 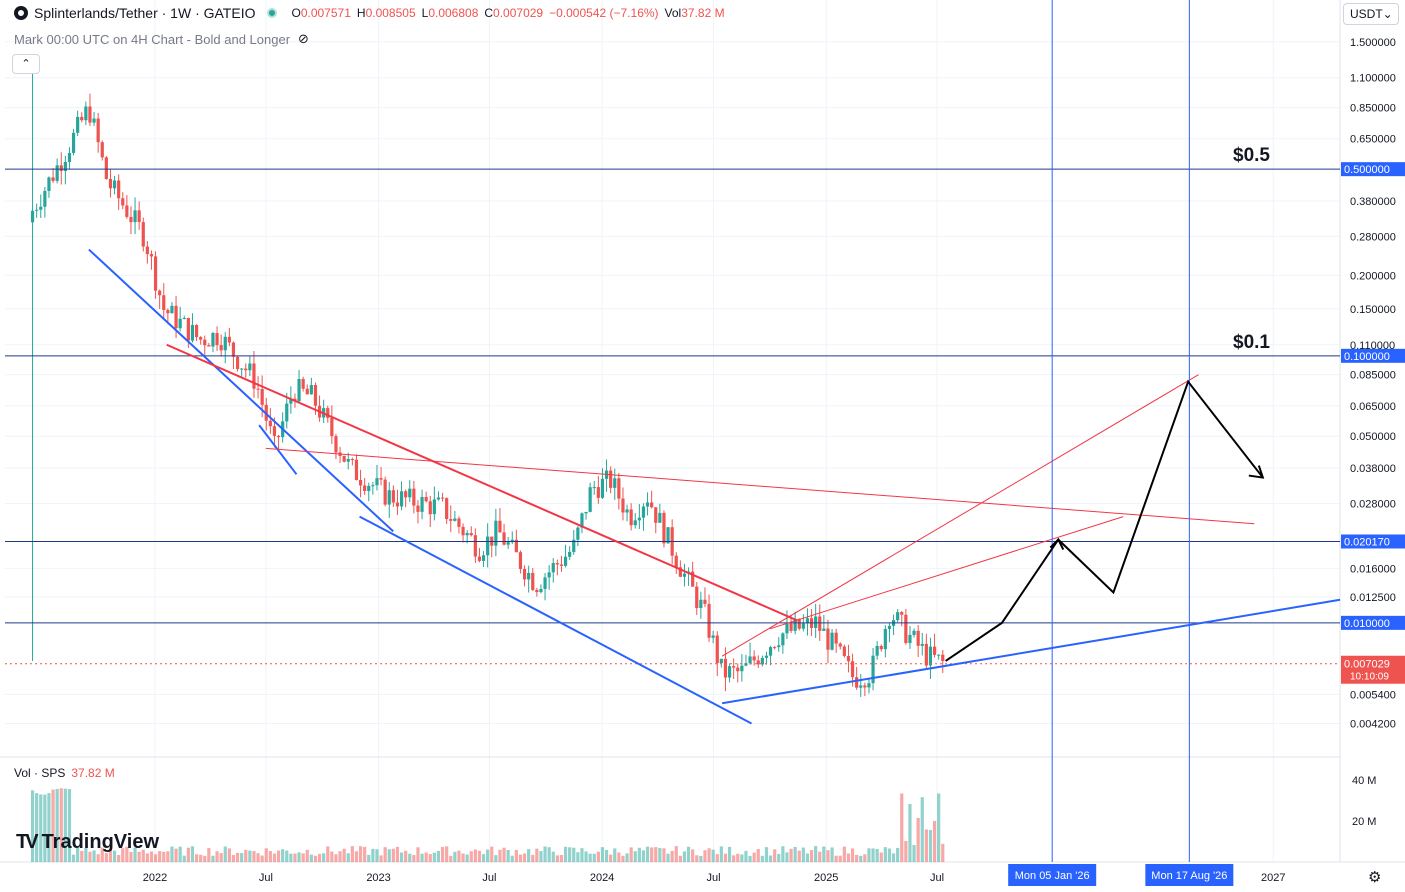 What do you see at coordinates (1367, 170) in the screenshot?
I see `level-price-label: 0.500000` at bounding box center [1367, 170].